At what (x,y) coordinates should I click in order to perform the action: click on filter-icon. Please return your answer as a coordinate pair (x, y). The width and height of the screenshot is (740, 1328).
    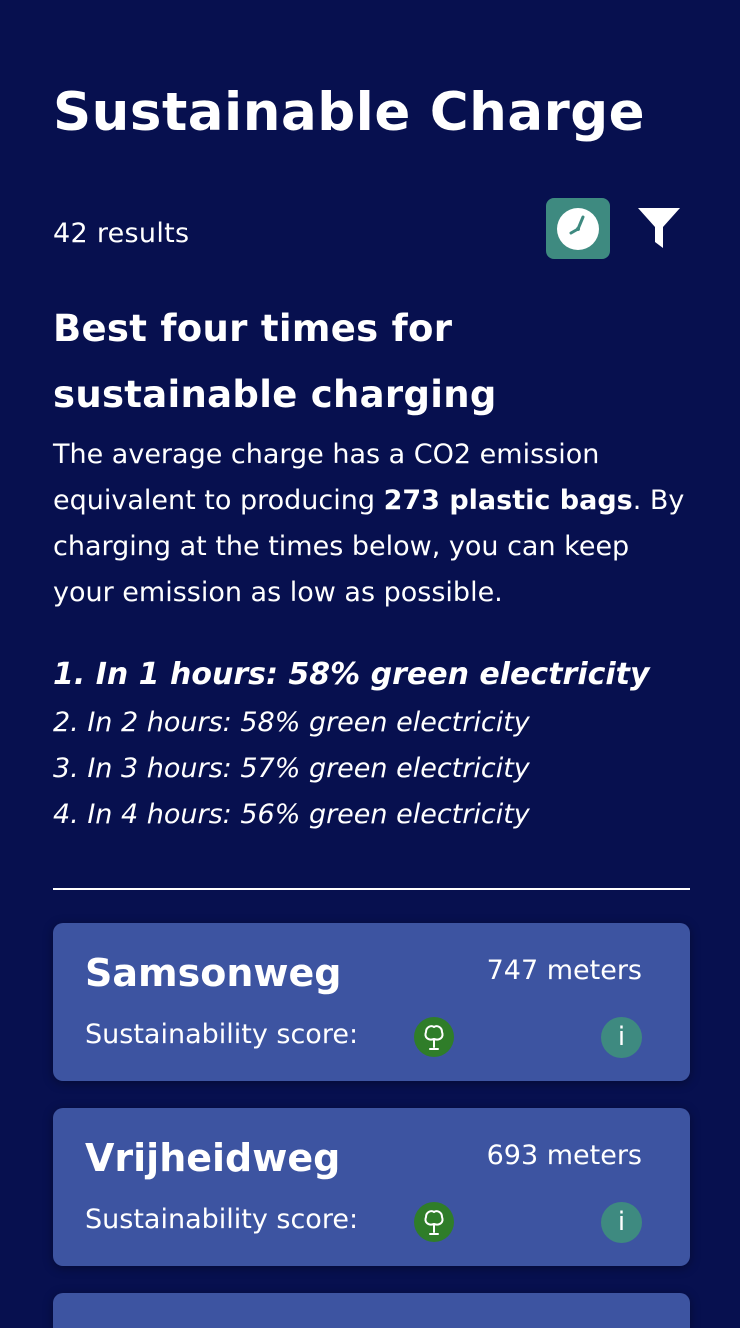
    Looking at the image, I should click on (659, 228).